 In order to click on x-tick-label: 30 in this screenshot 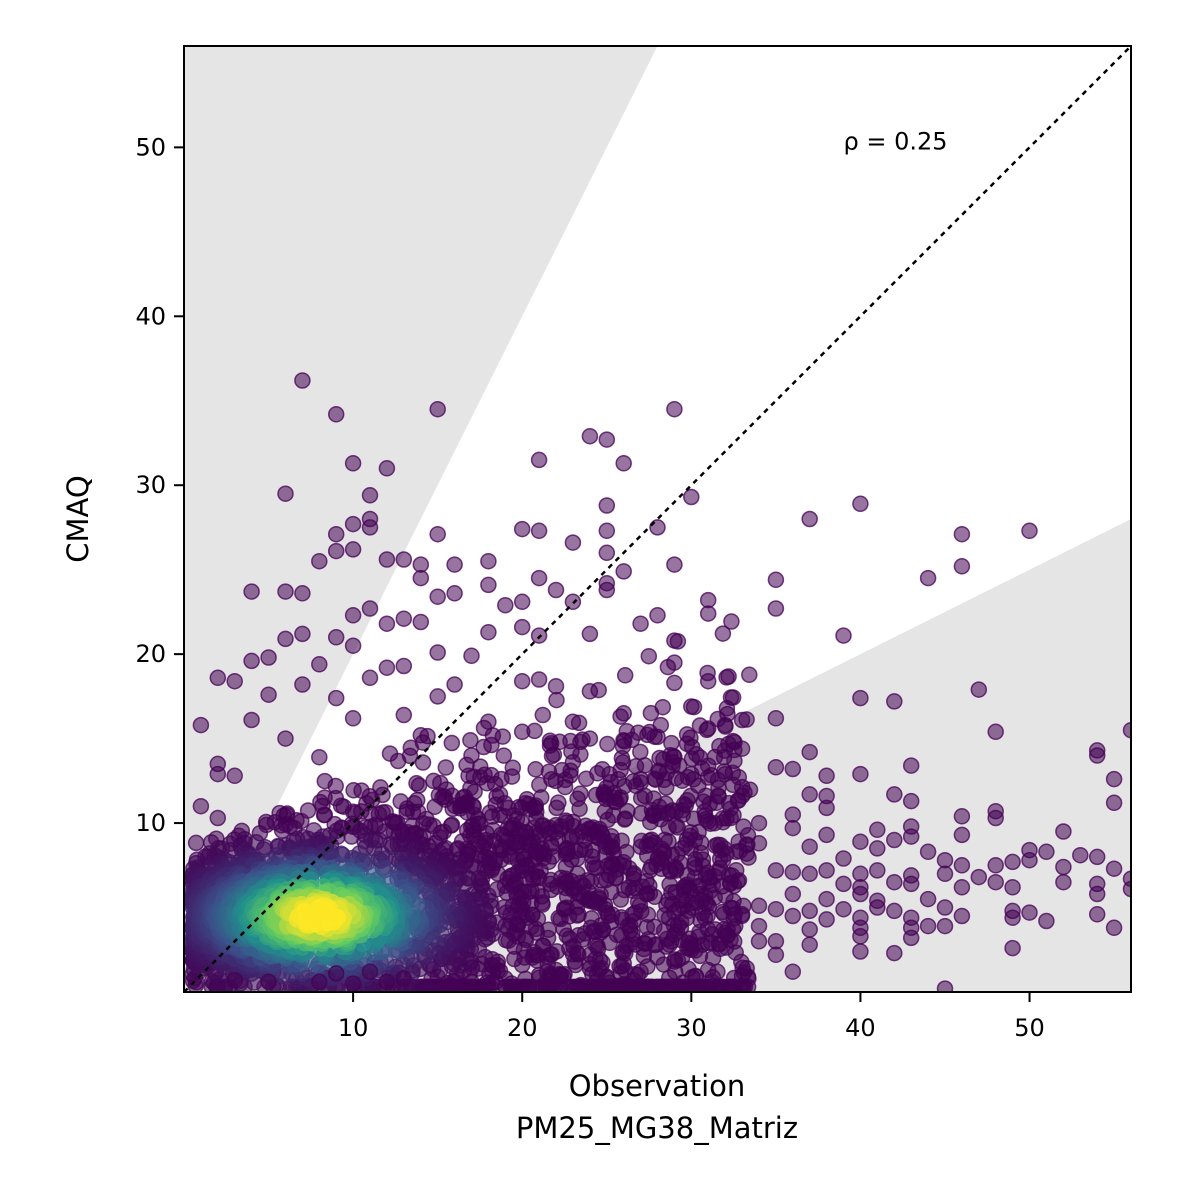, I will do `click(691, 1028)`.